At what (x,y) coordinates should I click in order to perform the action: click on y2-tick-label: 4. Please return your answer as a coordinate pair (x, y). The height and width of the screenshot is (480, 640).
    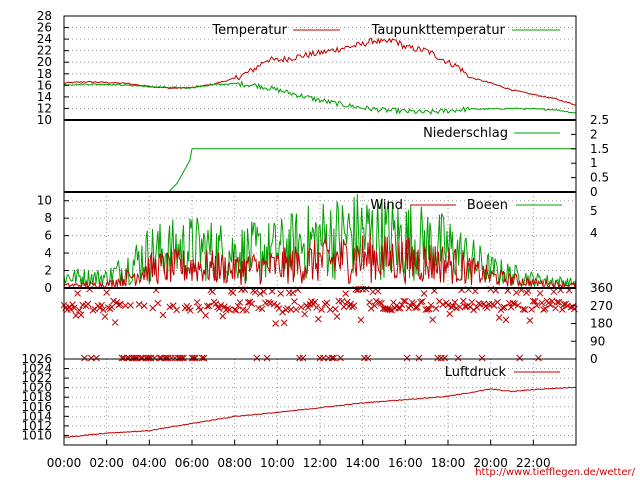
    Looking at the image, I should click on (594, 233).